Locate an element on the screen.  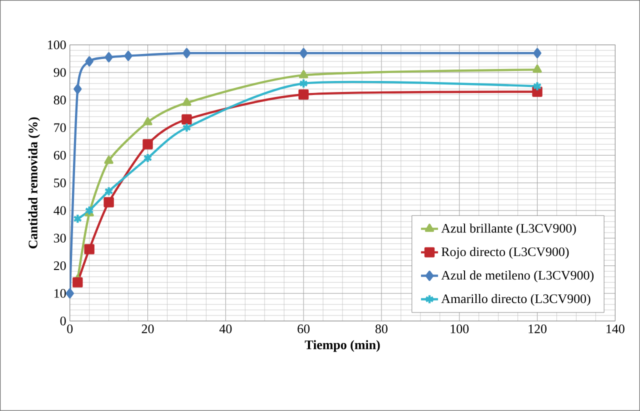
y-axis-title: Cantidad removida (%) is located at coordinates (34, 182).